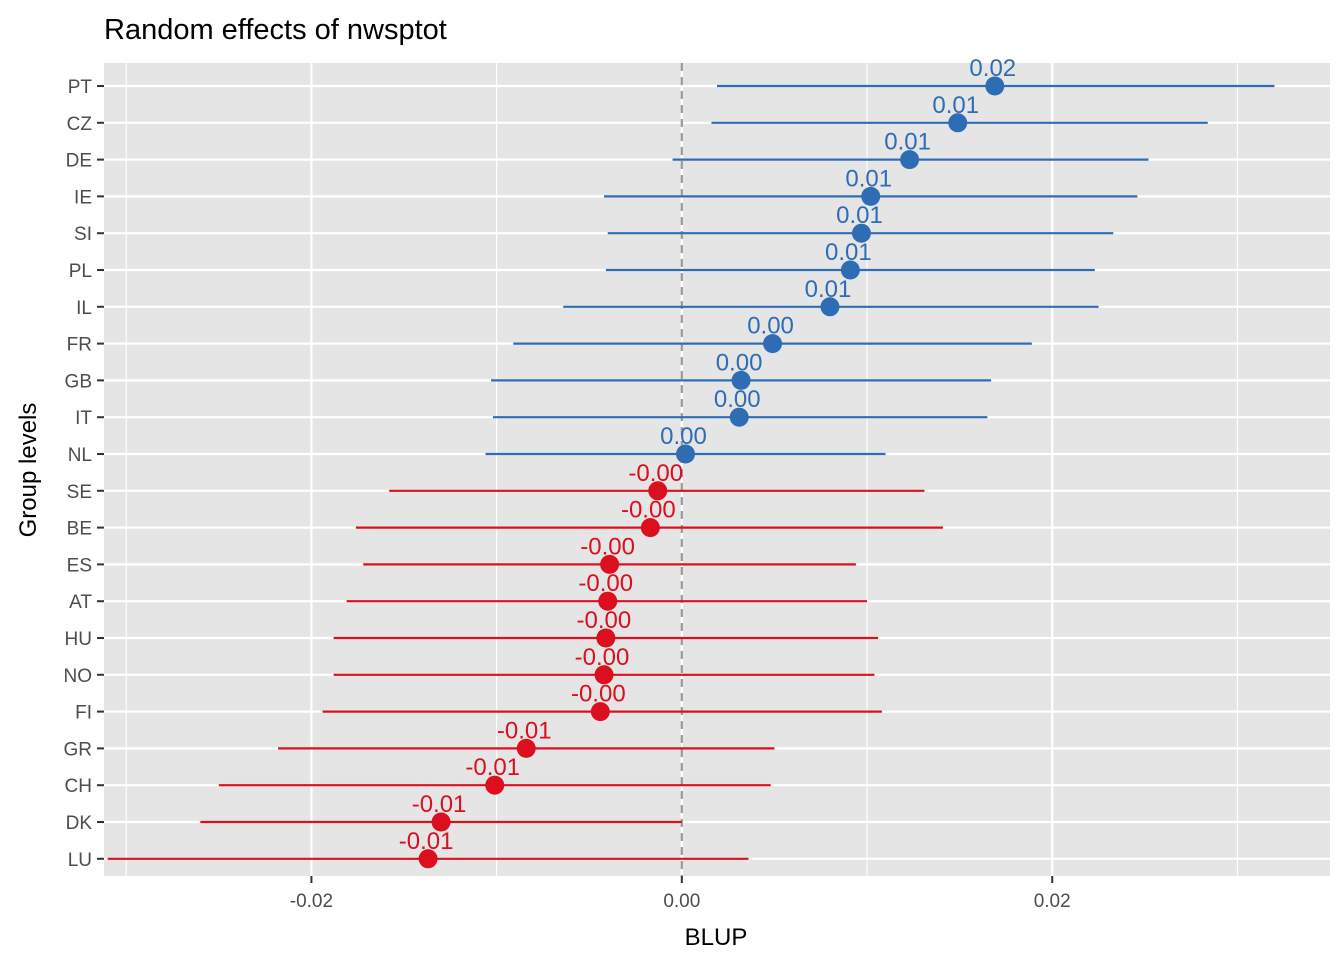 This screenshot has height=960, width=1344. What do you see at coordinates (739, 362) in the screenshot?
I see `data-label-gb: 0.00` at bounding box center [739, 362].